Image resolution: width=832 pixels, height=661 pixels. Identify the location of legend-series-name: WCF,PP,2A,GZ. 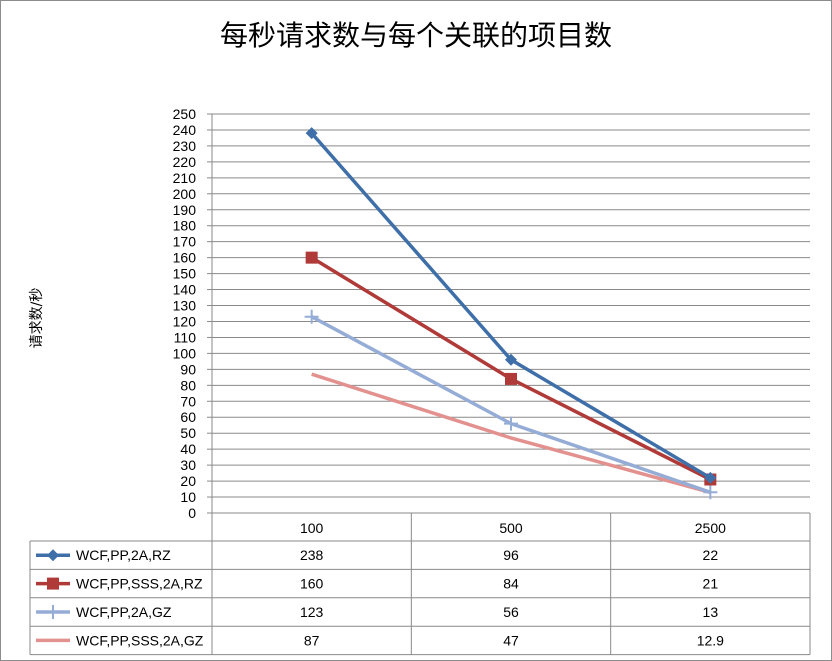
(124, 612).